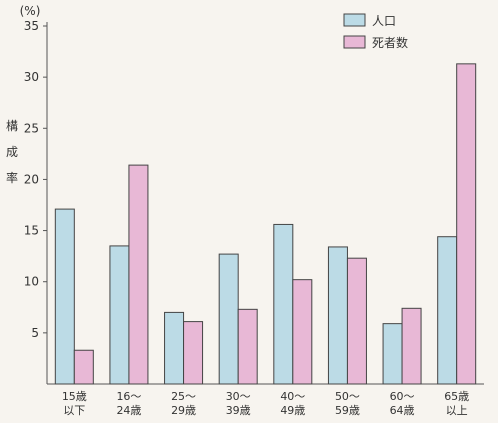 The image size is (498, 423). Describe the element at coordinates (12, 126) in the screenshot. I see `y-axis-label-char: 構` at that location.